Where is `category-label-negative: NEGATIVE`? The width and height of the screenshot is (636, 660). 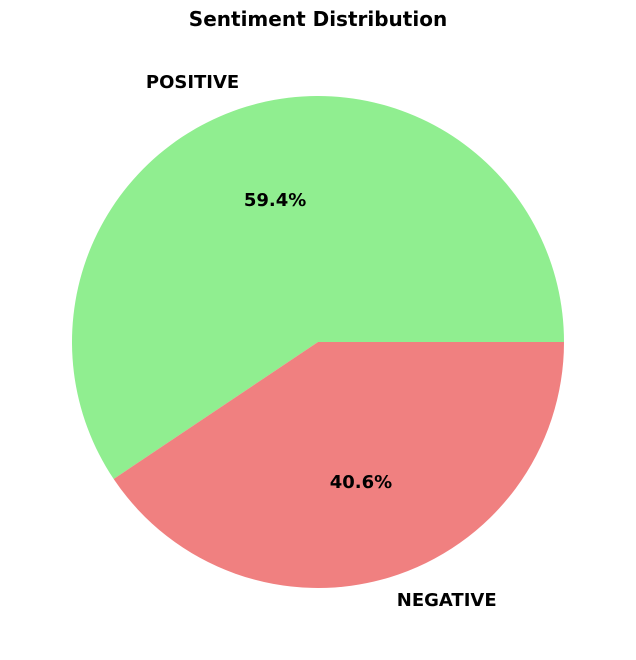 category-label-negative: NEGATIVE is located at coordinates (447, 600).